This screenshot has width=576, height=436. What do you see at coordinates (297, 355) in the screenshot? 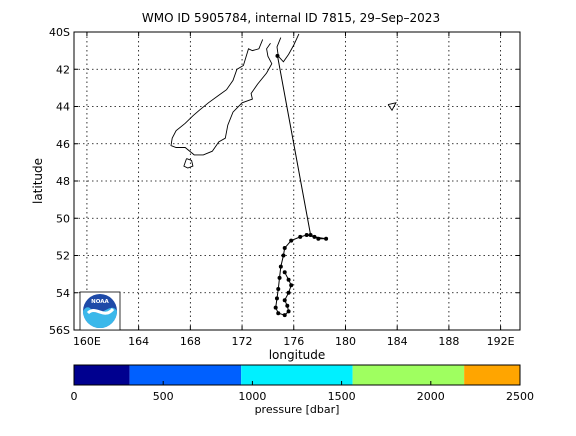
I see `x-axis-label: longitude` at bounding box center [297, 355].